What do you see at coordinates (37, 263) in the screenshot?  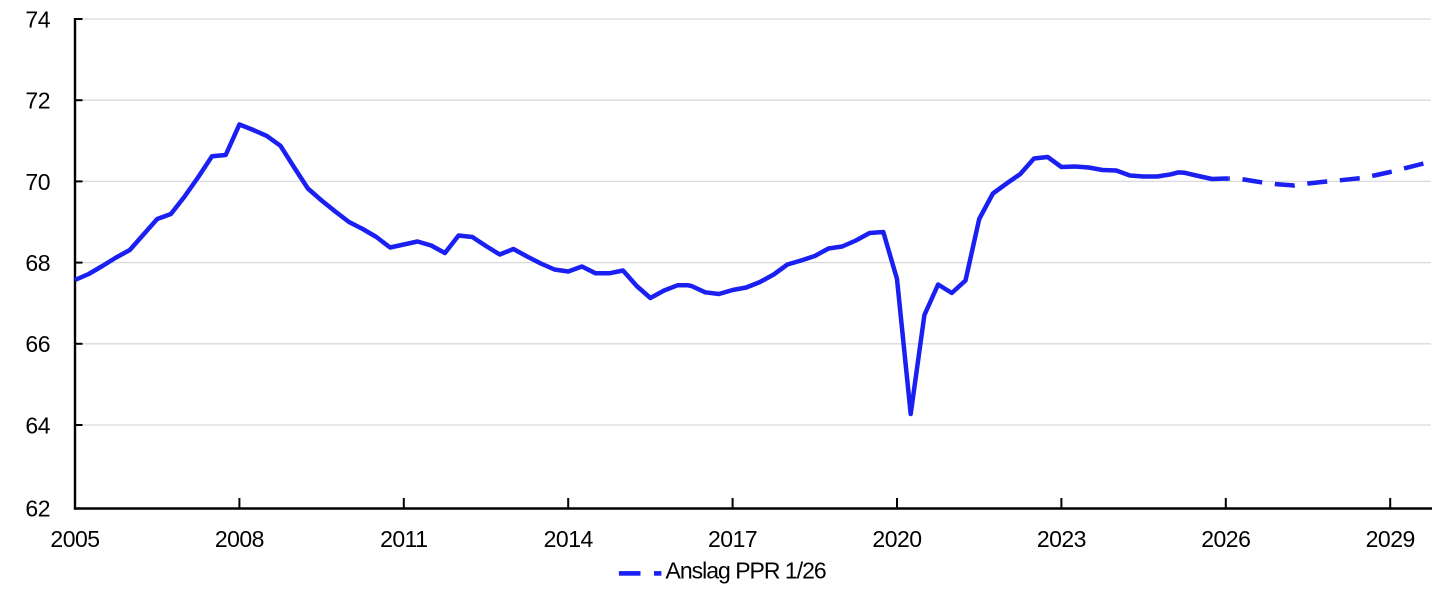 I see `svg-text: 68` at bounding box center [37, 263].